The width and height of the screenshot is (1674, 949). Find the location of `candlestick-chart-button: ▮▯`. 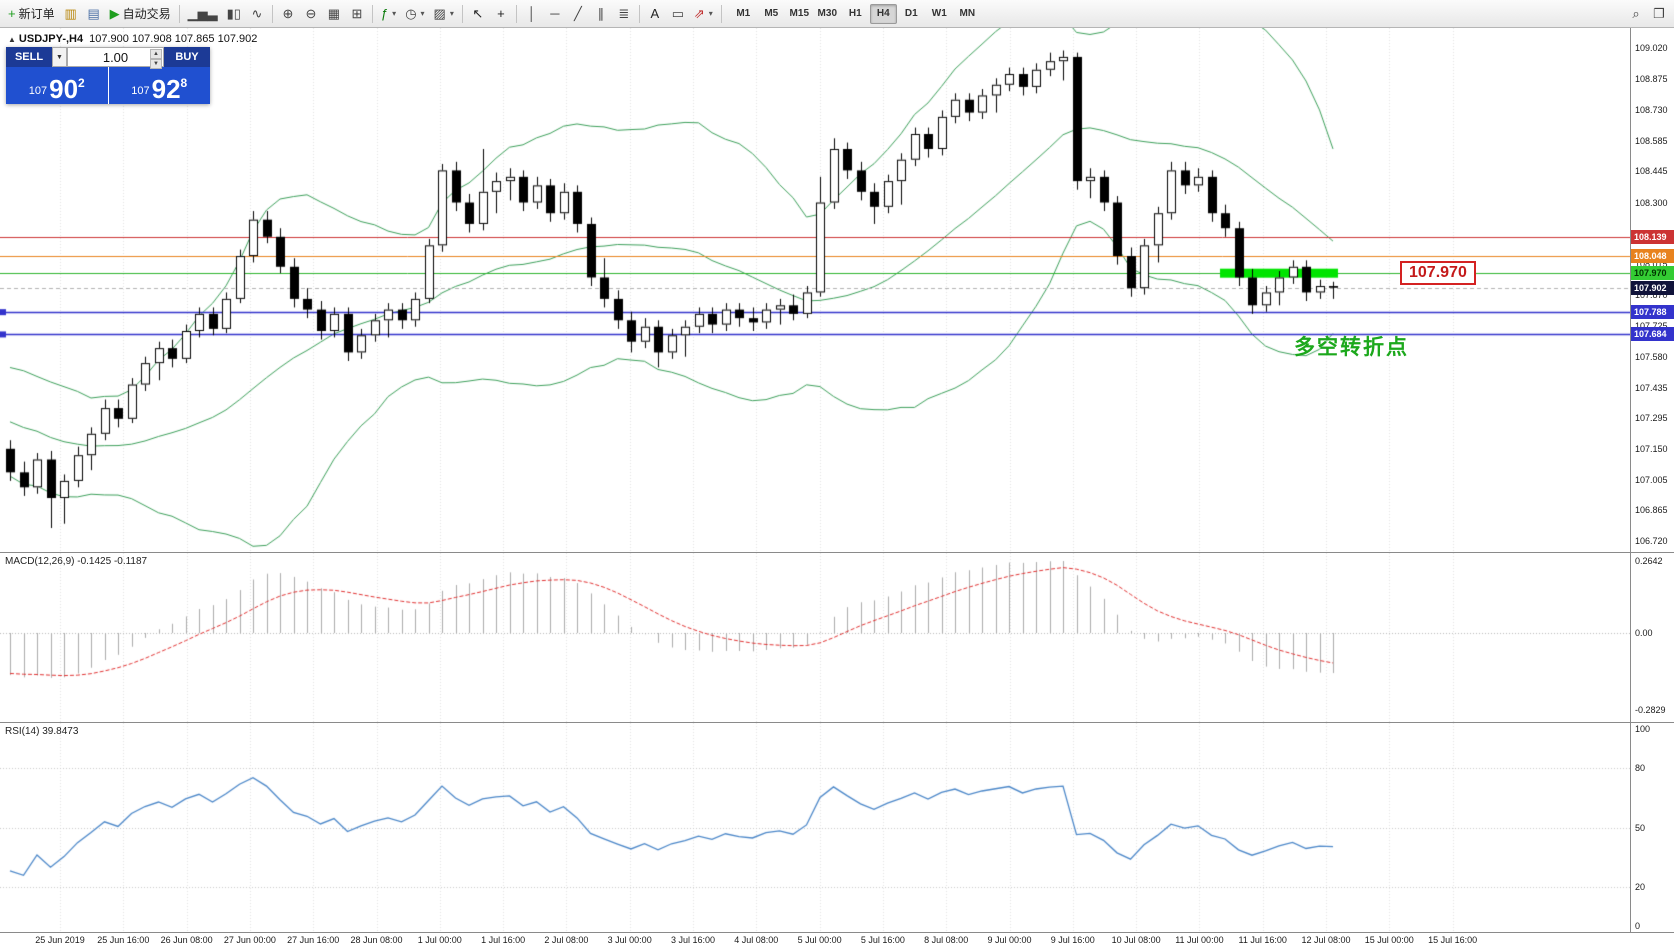

candlestick-chart-button: ▮▯ is located at coordinates (234, 14).